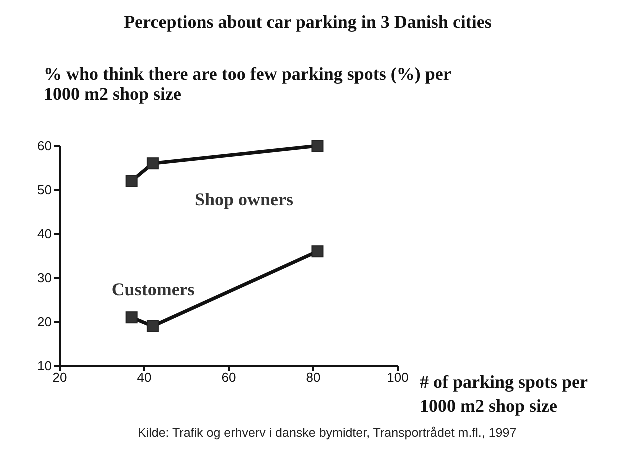  What do you see at coordinates (45, 322) in the screenshot?
I see `y-tick-label: 20` at bounding box center [45, 322].